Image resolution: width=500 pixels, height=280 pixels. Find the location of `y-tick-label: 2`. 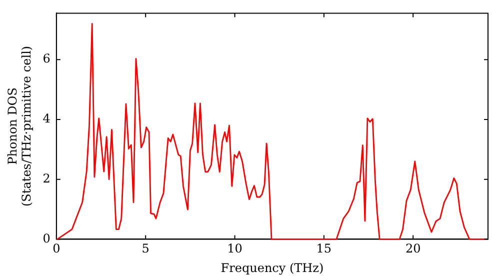

y-tick-label: 2 is located at coordinates (46, 178).